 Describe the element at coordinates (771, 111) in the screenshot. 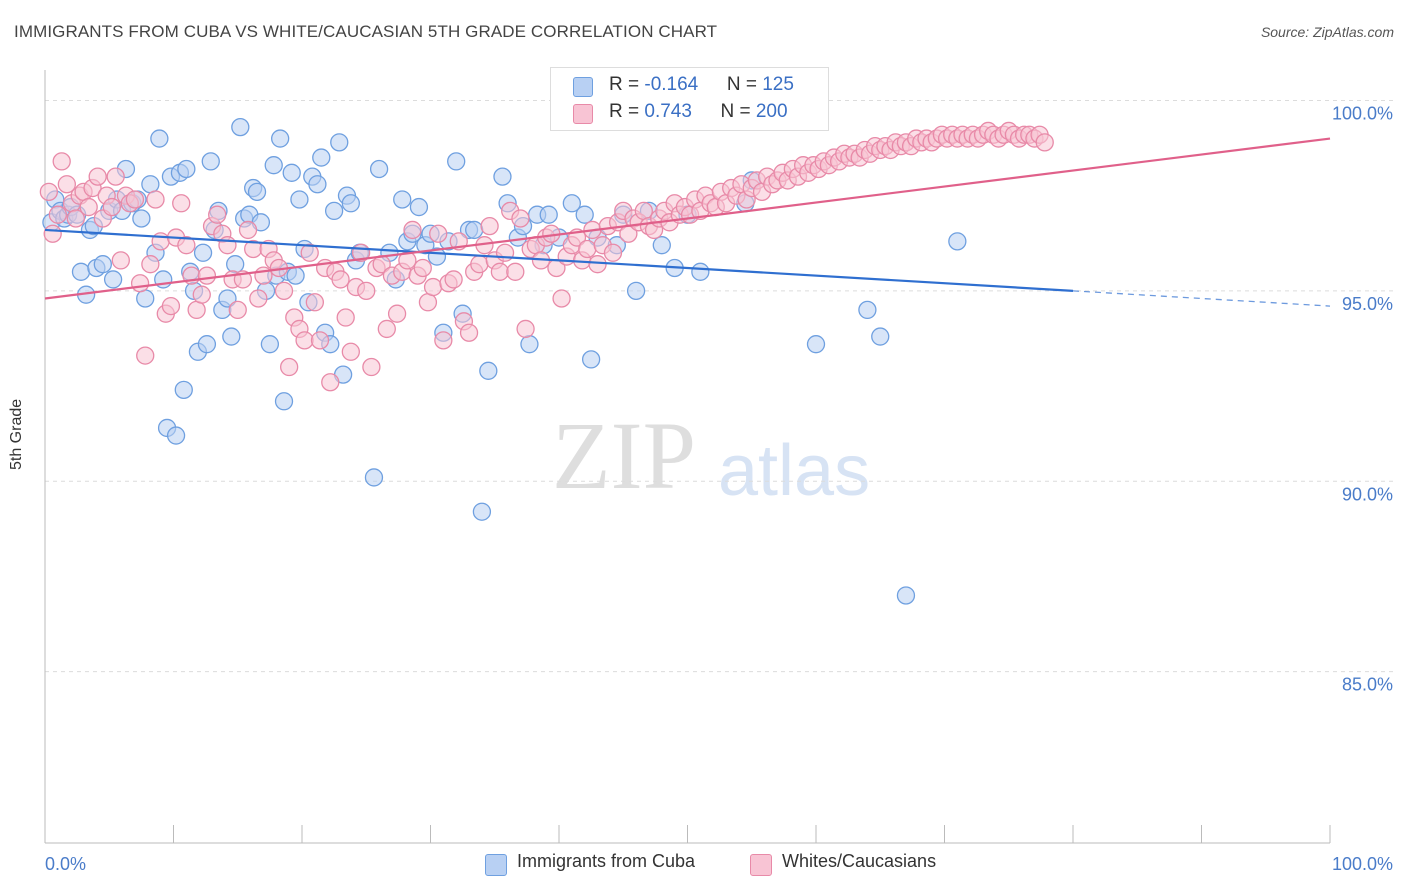

I see `n-value-whites: 200` at that location.